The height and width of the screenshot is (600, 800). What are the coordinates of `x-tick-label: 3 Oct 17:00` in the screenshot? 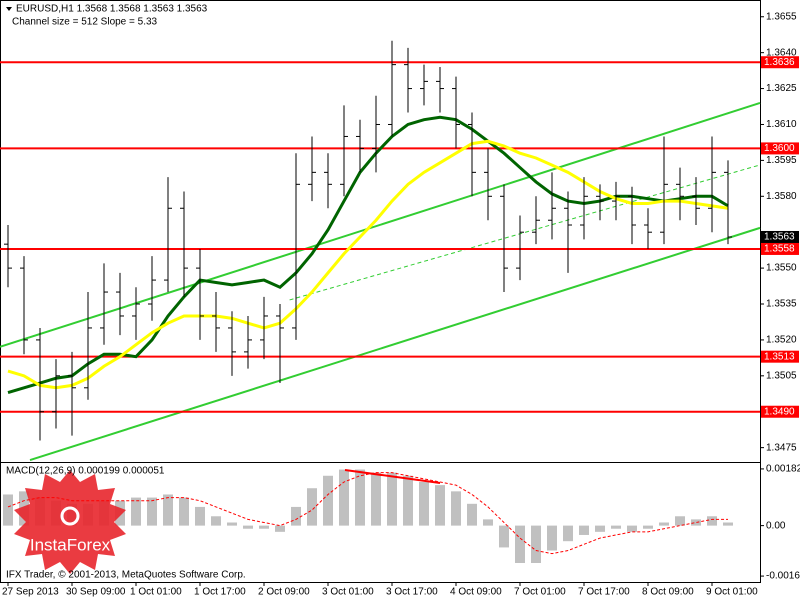 It's located at (412, 592).